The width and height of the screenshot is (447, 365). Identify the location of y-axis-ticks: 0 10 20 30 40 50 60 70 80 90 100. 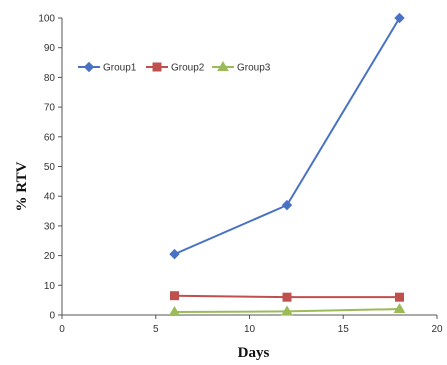
(50, 168).